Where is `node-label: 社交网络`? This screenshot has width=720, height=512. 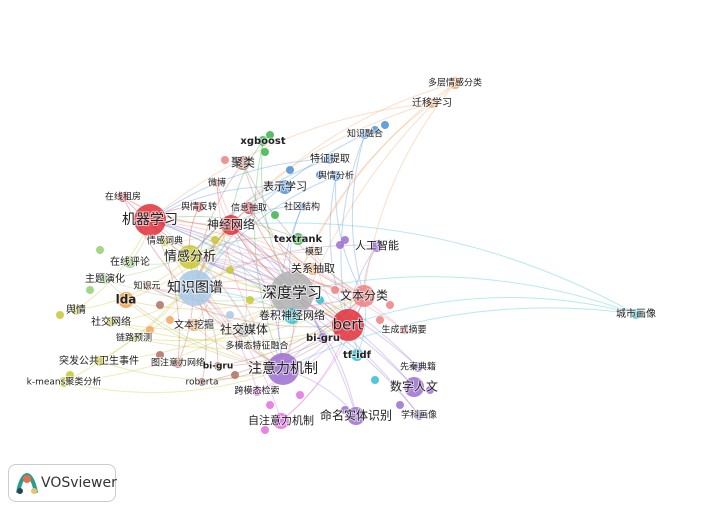
node-label: 社交网络 is located at coordinates (111, 321).